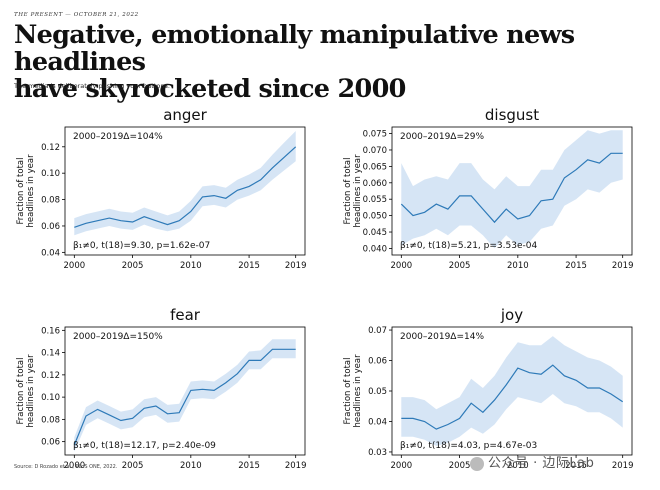  What do you see at coordinates (375, 200) in the screenshot?
I see `y-tick-label: 0.055` at bounding box center [375, 200].